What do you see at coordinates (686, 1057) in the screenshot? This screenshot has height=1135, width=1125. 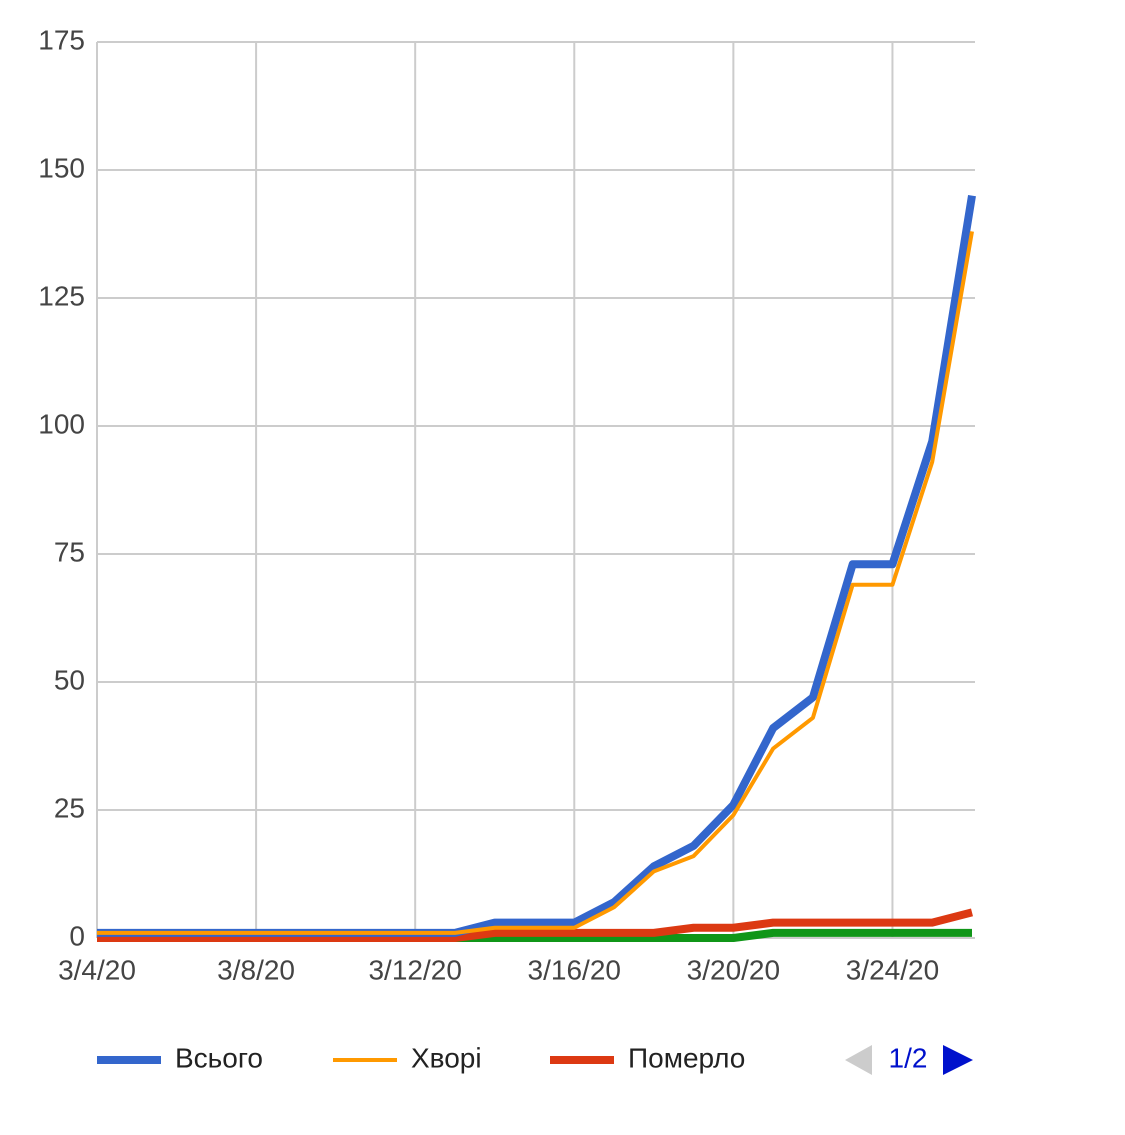 I see `legend-label: Померло` at bounding box center [686, 1057].